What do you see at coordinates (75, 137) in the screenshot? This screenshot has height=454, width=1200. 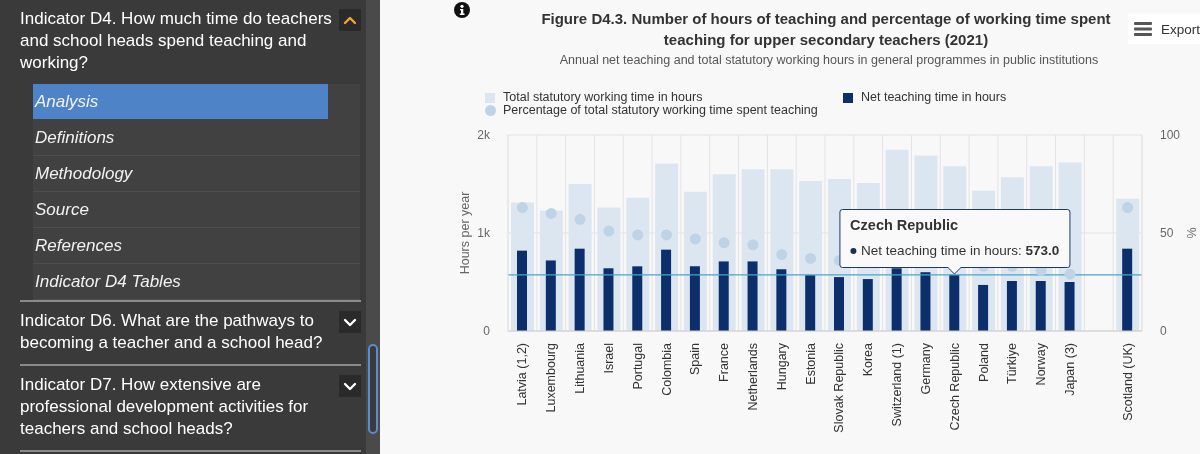 I see `text: Definitions` at bounding box center [75, 137].